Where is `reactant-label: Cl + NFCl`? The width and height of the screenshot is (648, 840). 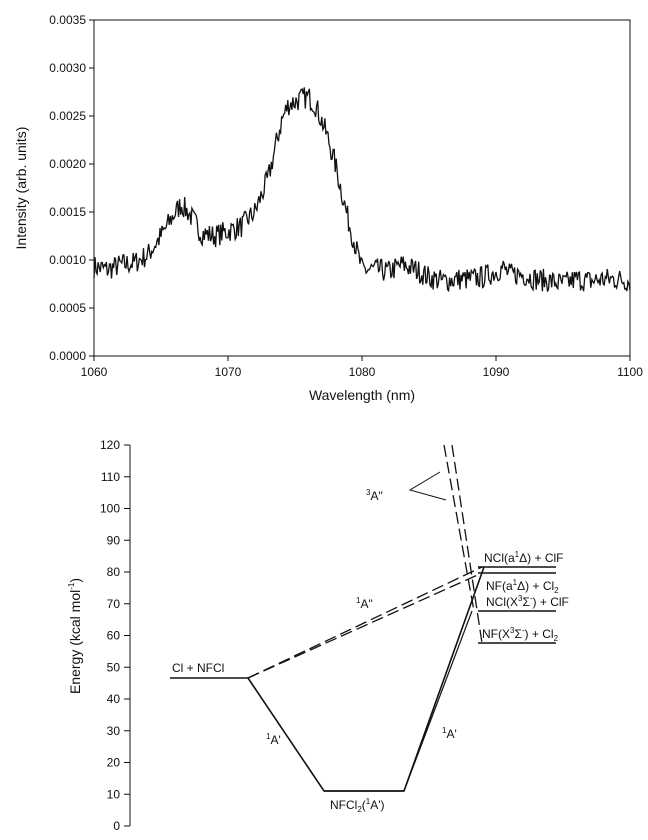 reactant-label: Cl + NFCl is located at coordinates (198, 668).